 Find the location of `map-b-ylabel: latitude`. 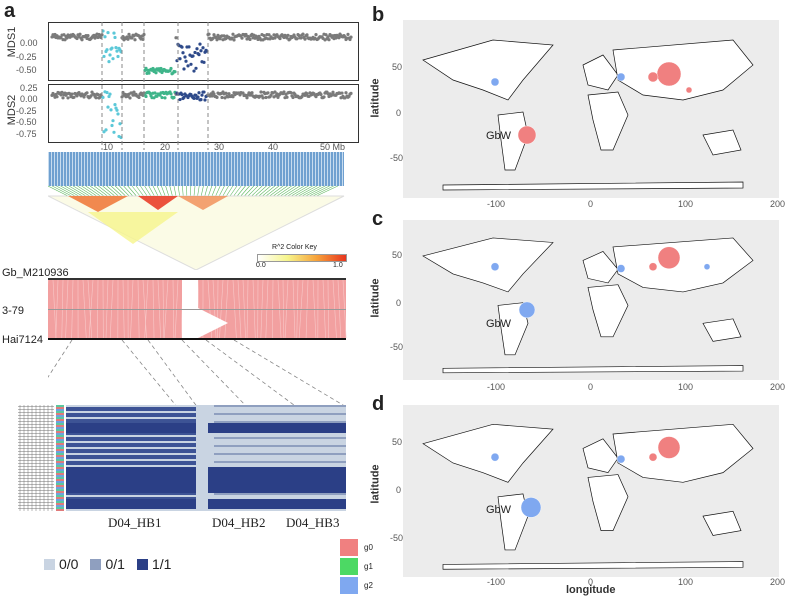

map-b-ylabel: latitude is located at coordinates (375, 98).